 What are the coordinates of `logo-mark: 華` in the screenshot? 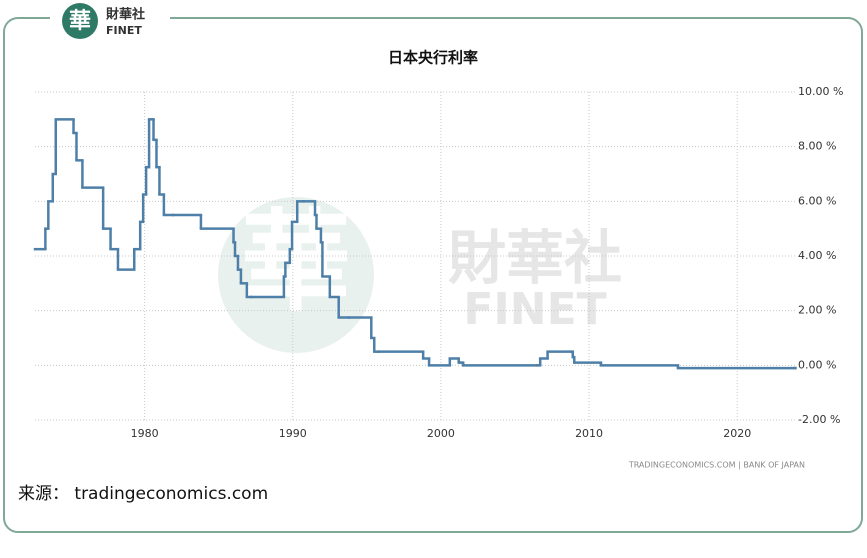 It's located at (80, 21).